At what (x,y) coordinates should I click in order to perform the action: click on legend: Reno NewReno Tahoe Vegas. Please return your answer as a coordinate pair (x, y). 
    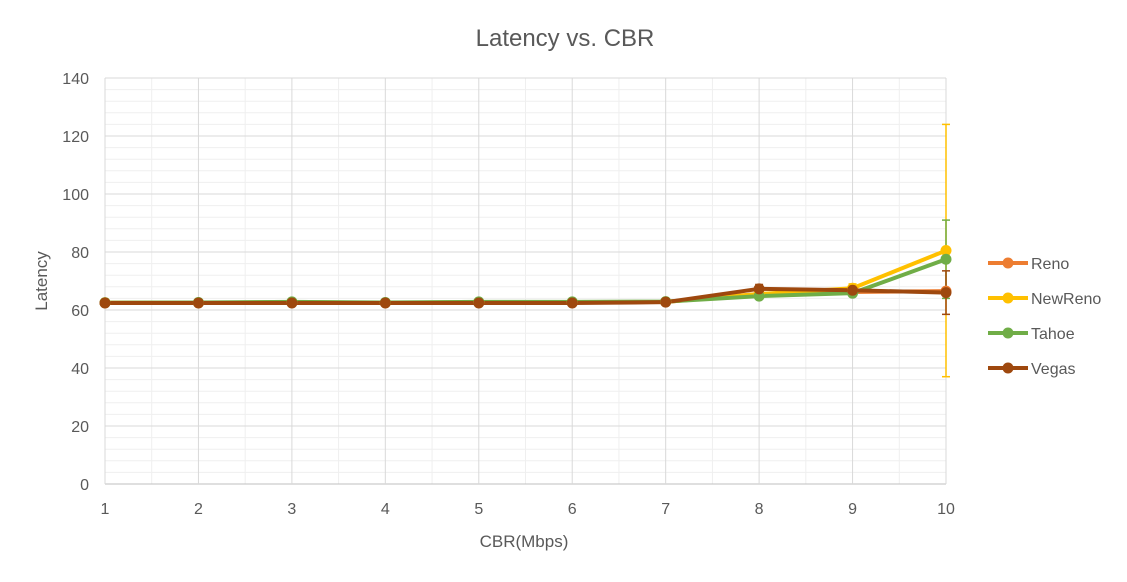
    Looking at the image, I should click on (1044, 317).